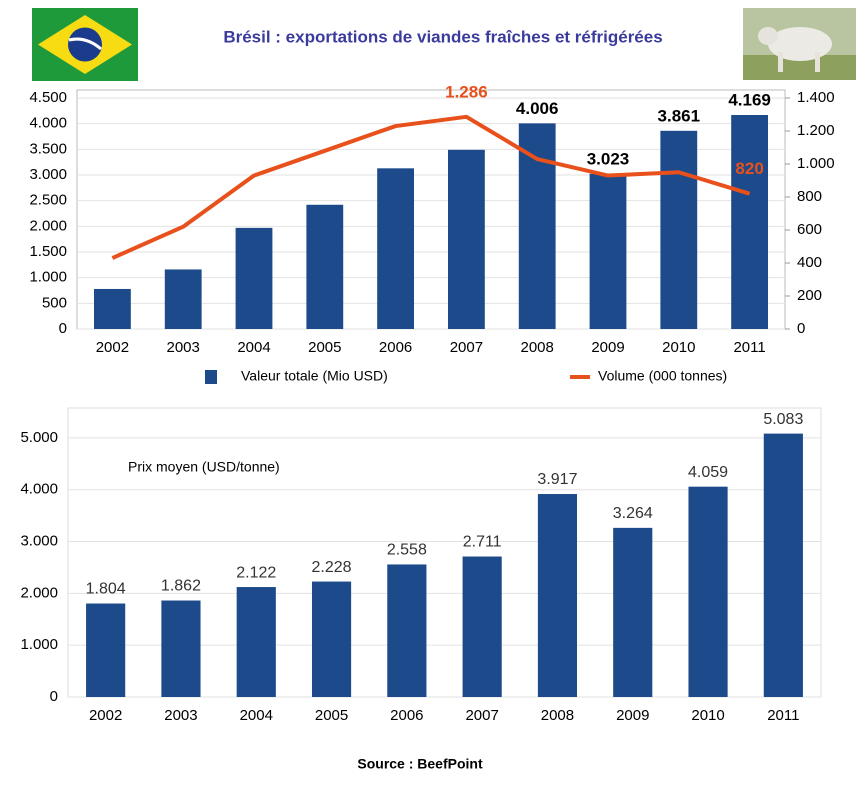 Image resolution: width=863 pixels, height=785 pixels. I want to click on value-label: 5.083, so click(783, 419).